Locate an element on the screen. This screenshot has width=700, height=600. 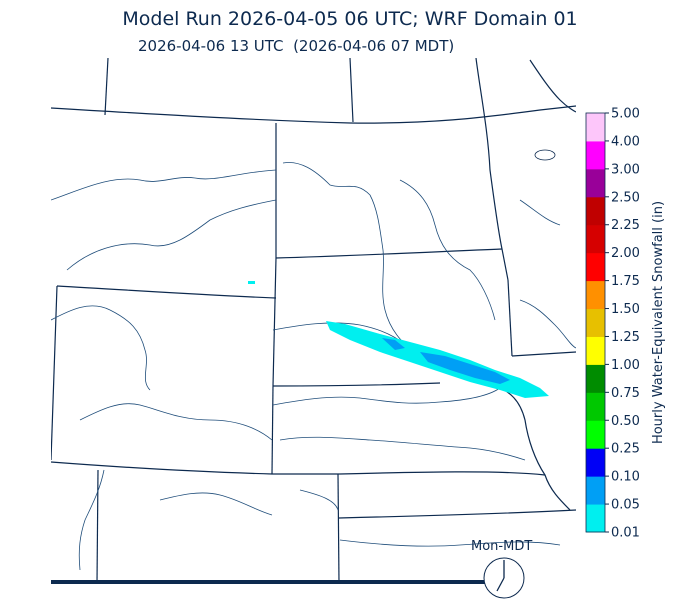
colorbar-tick-label: 2.25 is located at coordinates (625, 225).